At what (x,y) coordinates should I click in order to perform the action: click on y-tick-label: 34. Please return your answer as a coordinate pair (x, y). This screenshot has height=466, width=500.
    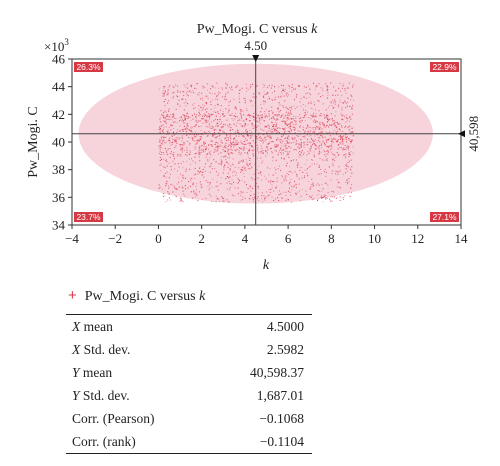
    Looking at the image, I should click on (59, 225).